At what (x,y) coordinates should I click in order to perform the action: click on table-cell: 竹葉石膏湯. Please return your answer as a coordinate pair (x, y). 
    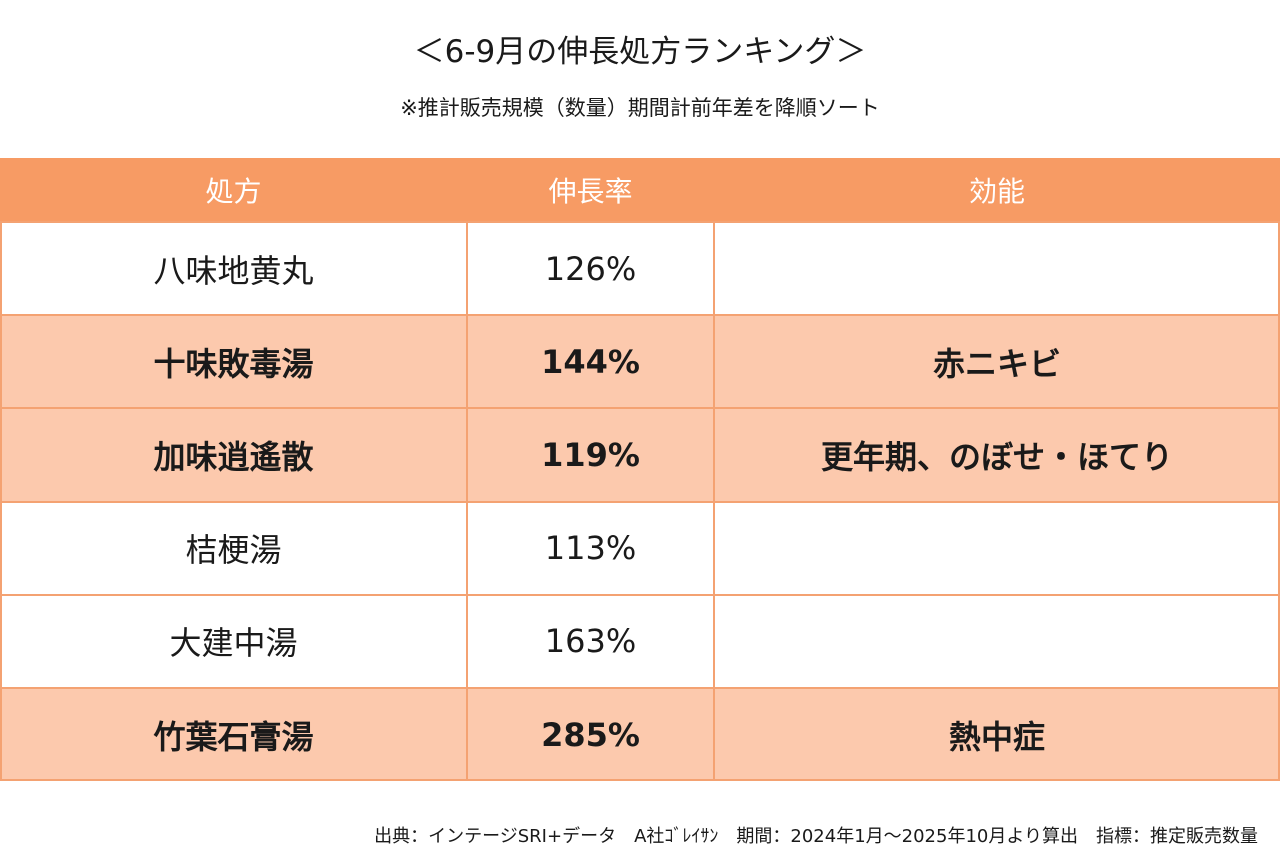
    Looking at the image, I should click on (233, 735).